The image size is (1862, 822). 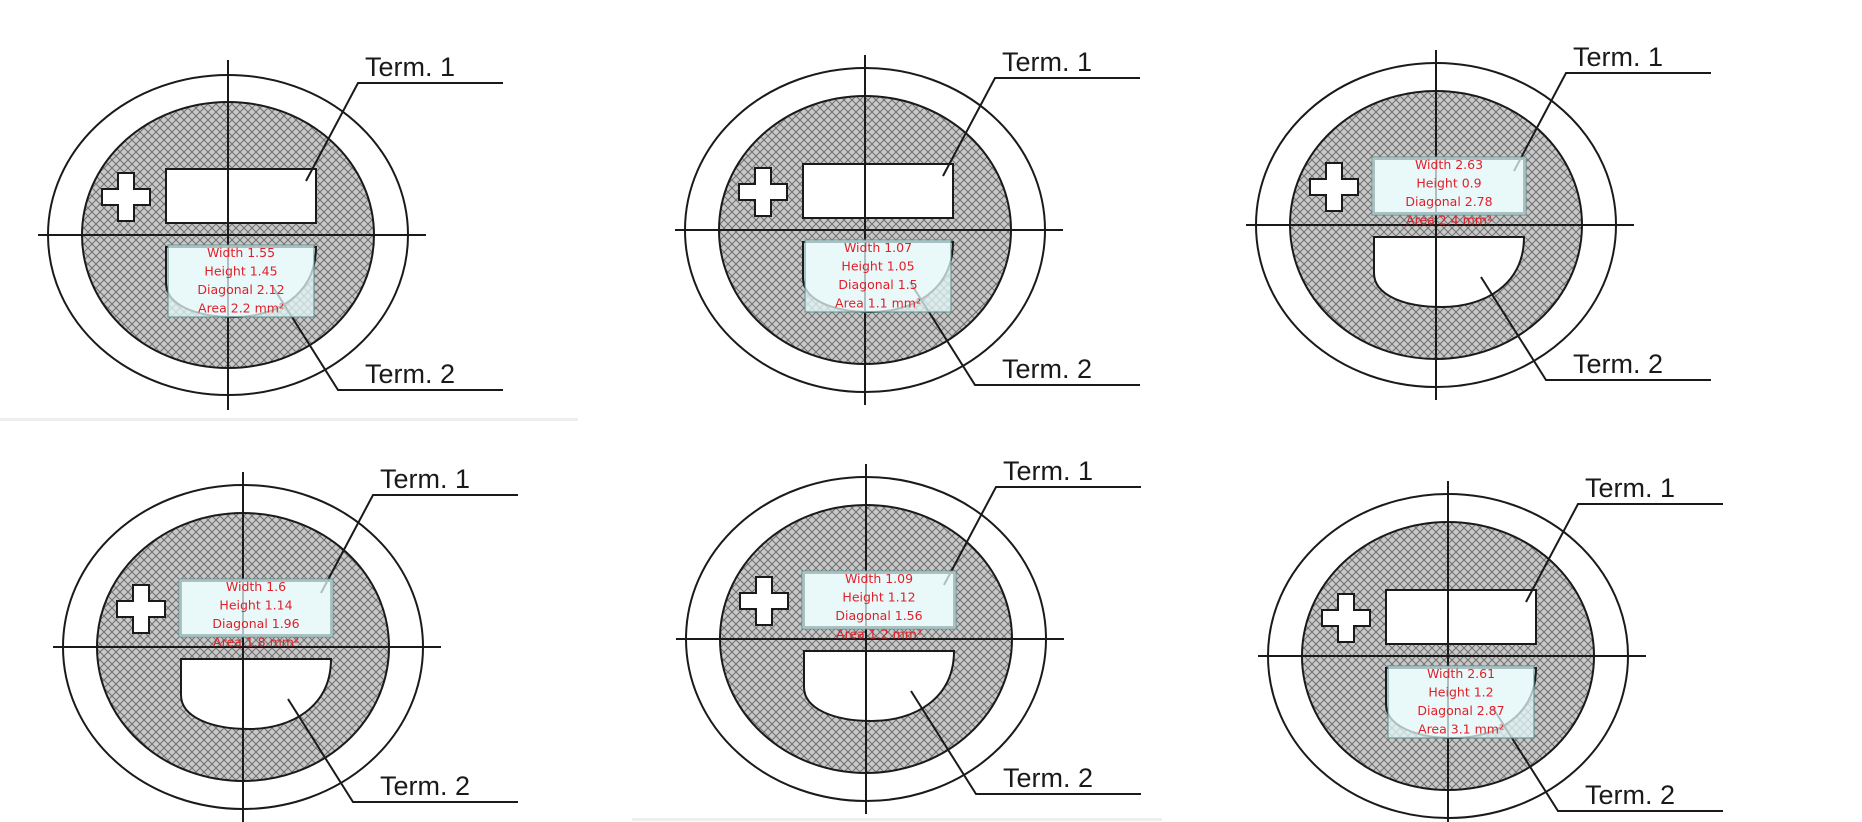 I want to click on measurement-diagonal: Diagonal 1.5, so click(x=877, y=284).